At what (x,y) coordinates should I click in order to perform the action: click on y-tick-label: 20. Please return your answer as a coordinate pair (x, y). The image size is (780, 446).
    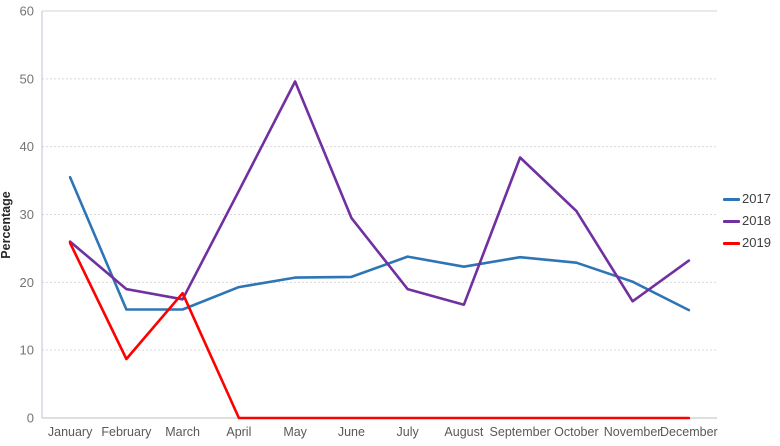
    Looking at the image, I should click on (27, 282).